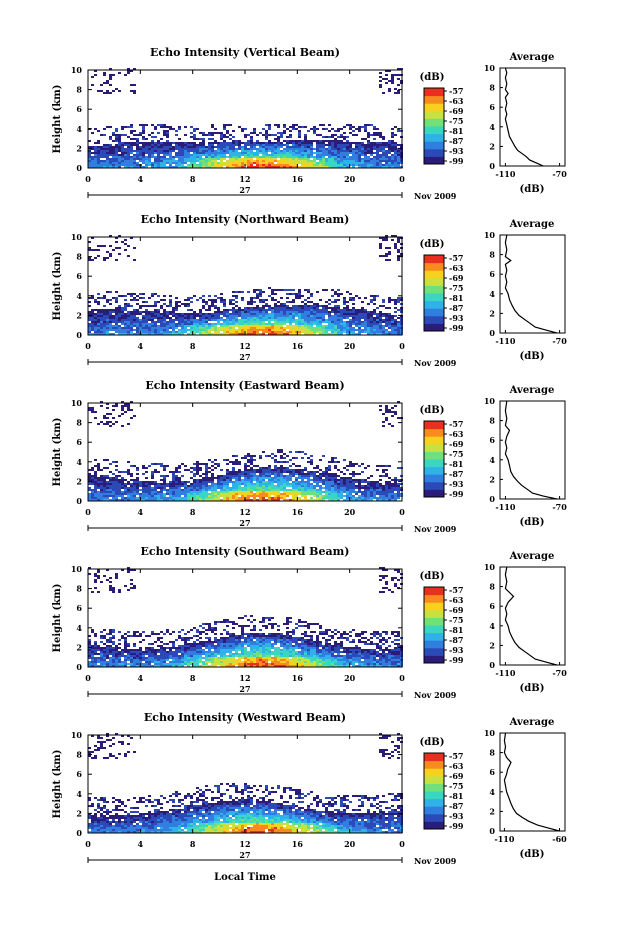  Describe the element at coordinates (456, 151) in the screenshot. I see `colorbar-tick-label: -93` at that location.